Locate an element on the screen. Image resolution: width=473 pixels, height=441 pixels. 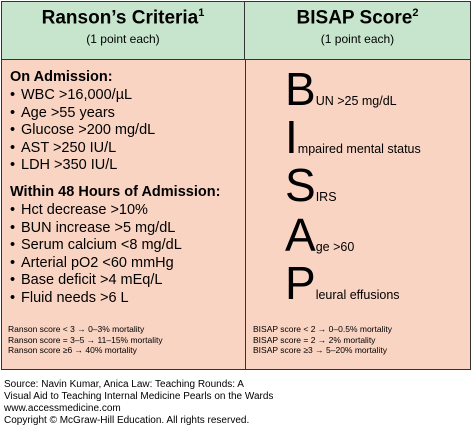
bisap-row: Age >60 is located at coordinates (319, 235).